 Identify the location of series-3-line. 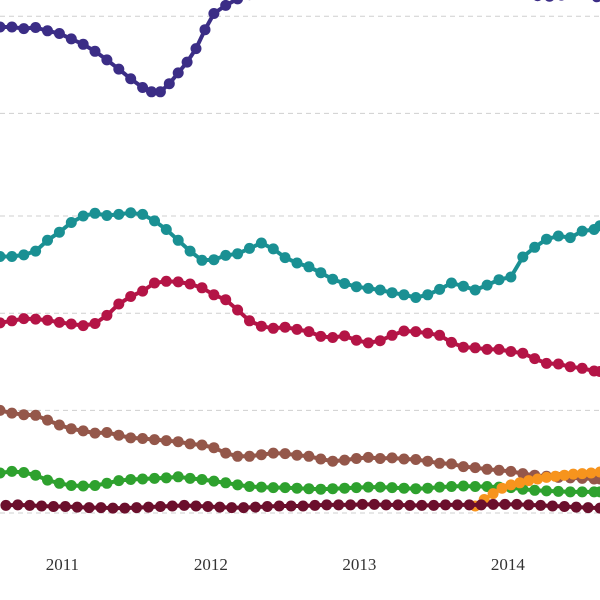
(300, 444).